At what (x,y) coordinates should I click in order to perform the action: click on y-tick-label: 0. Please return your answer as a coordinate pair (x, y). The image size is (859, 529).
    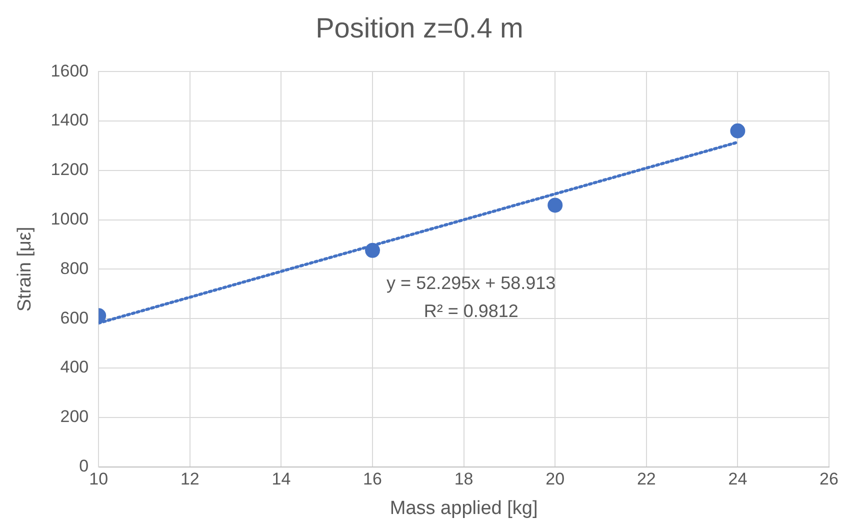
    Looking at the image, I should click on (84, 466).